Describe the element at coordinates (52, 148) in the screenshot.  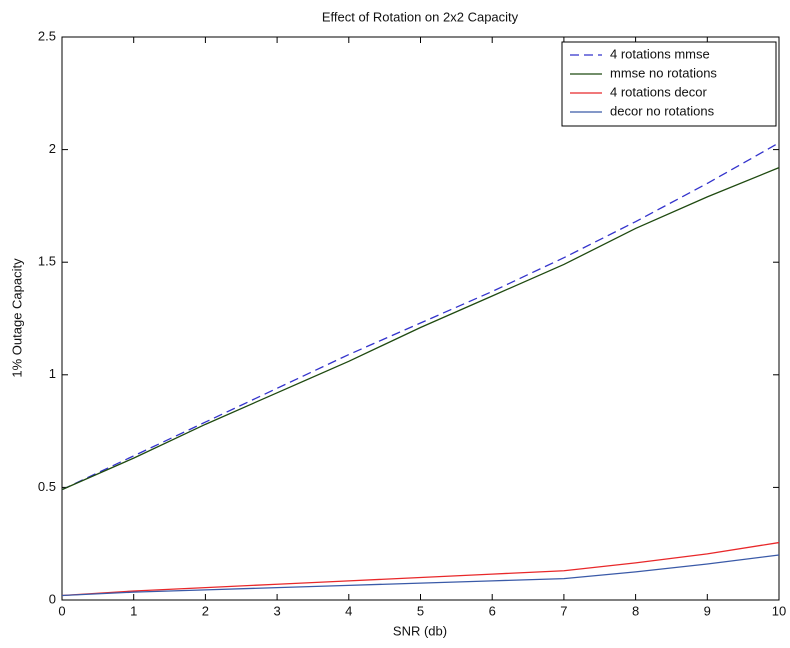
I see `y-tick-label: 2` at that location.